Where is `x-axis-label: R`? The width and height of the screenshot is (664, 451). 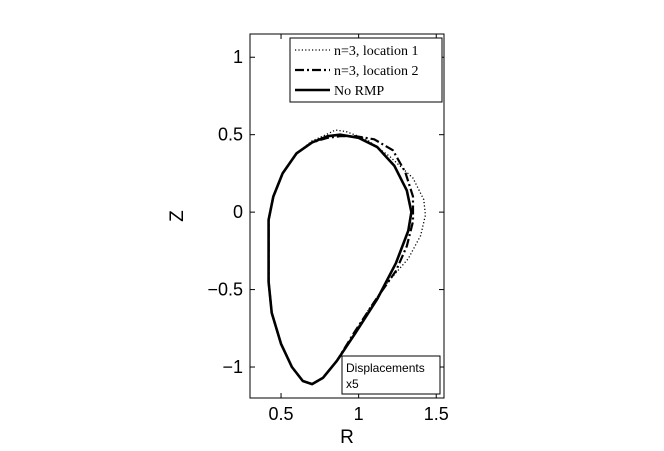
x-axis-label: R is located at coordinates (347, 437).